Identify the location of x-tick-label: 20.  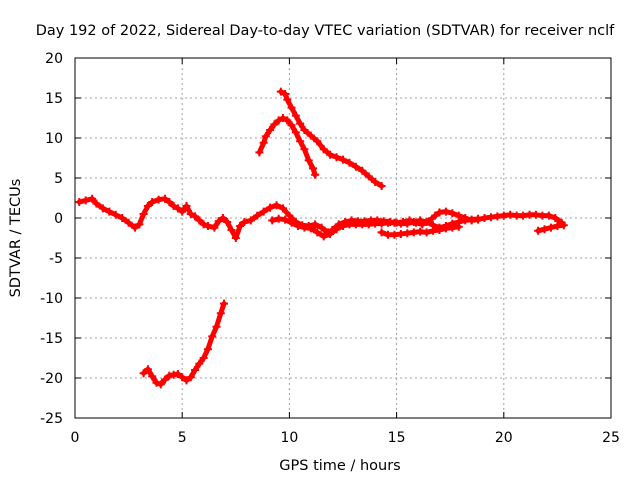
(504, 438).